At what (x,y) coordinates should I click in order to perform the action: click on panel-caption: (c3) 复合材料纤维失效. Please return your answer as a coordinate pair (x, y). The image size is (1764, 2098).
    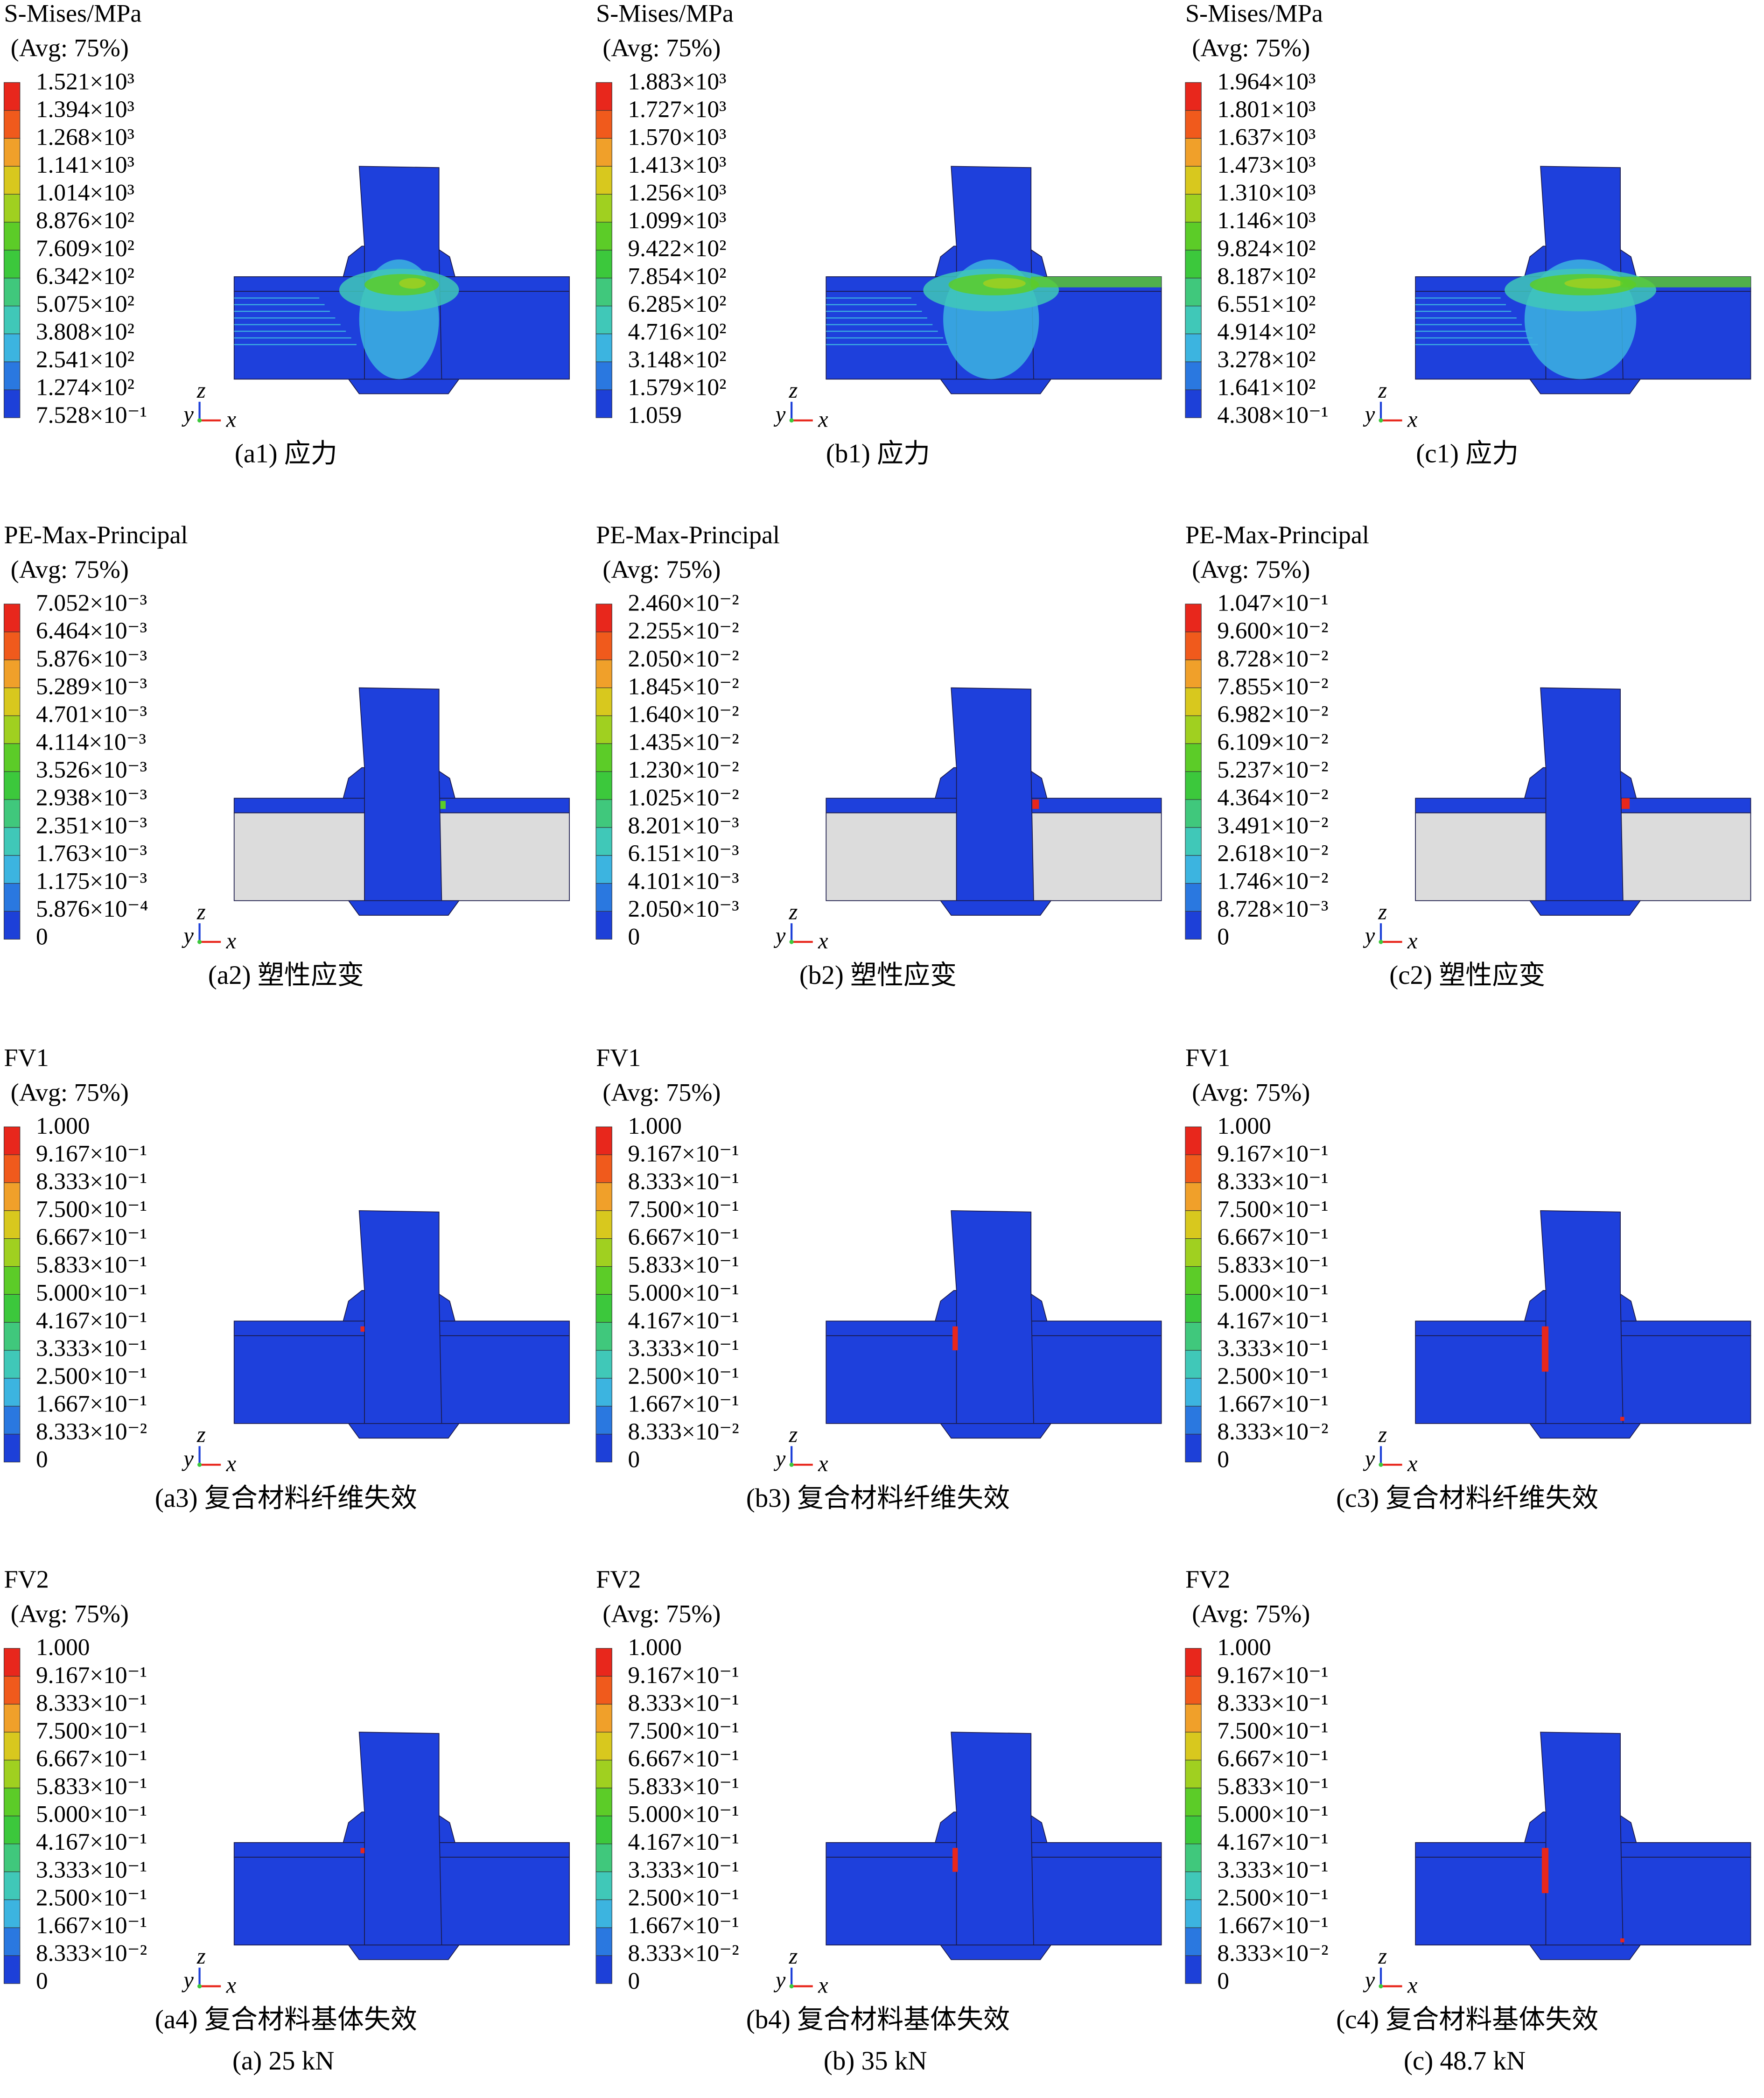
    Looking at the image, I should click on (1467, 1498).